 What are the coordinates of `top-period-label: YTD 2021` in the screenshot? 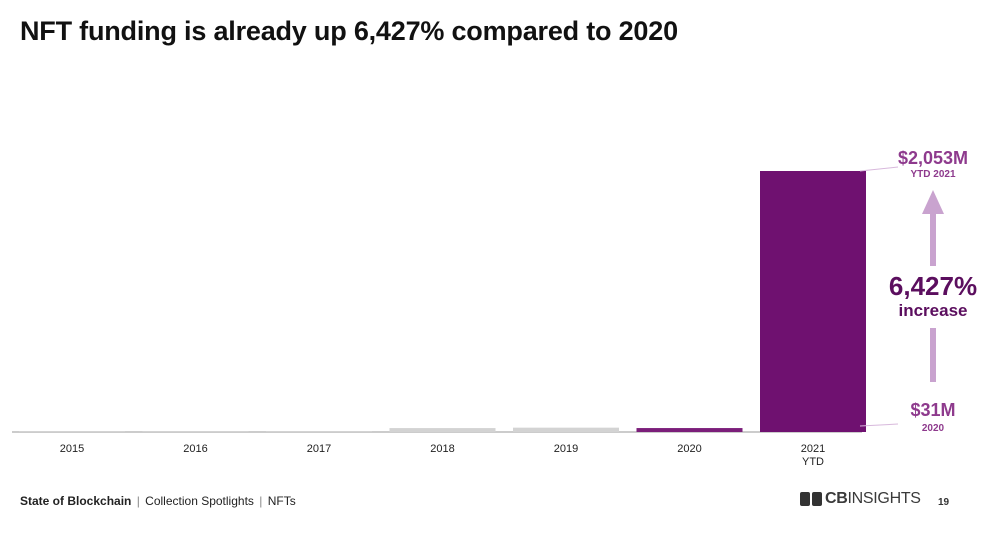 It's located at (932, 174).